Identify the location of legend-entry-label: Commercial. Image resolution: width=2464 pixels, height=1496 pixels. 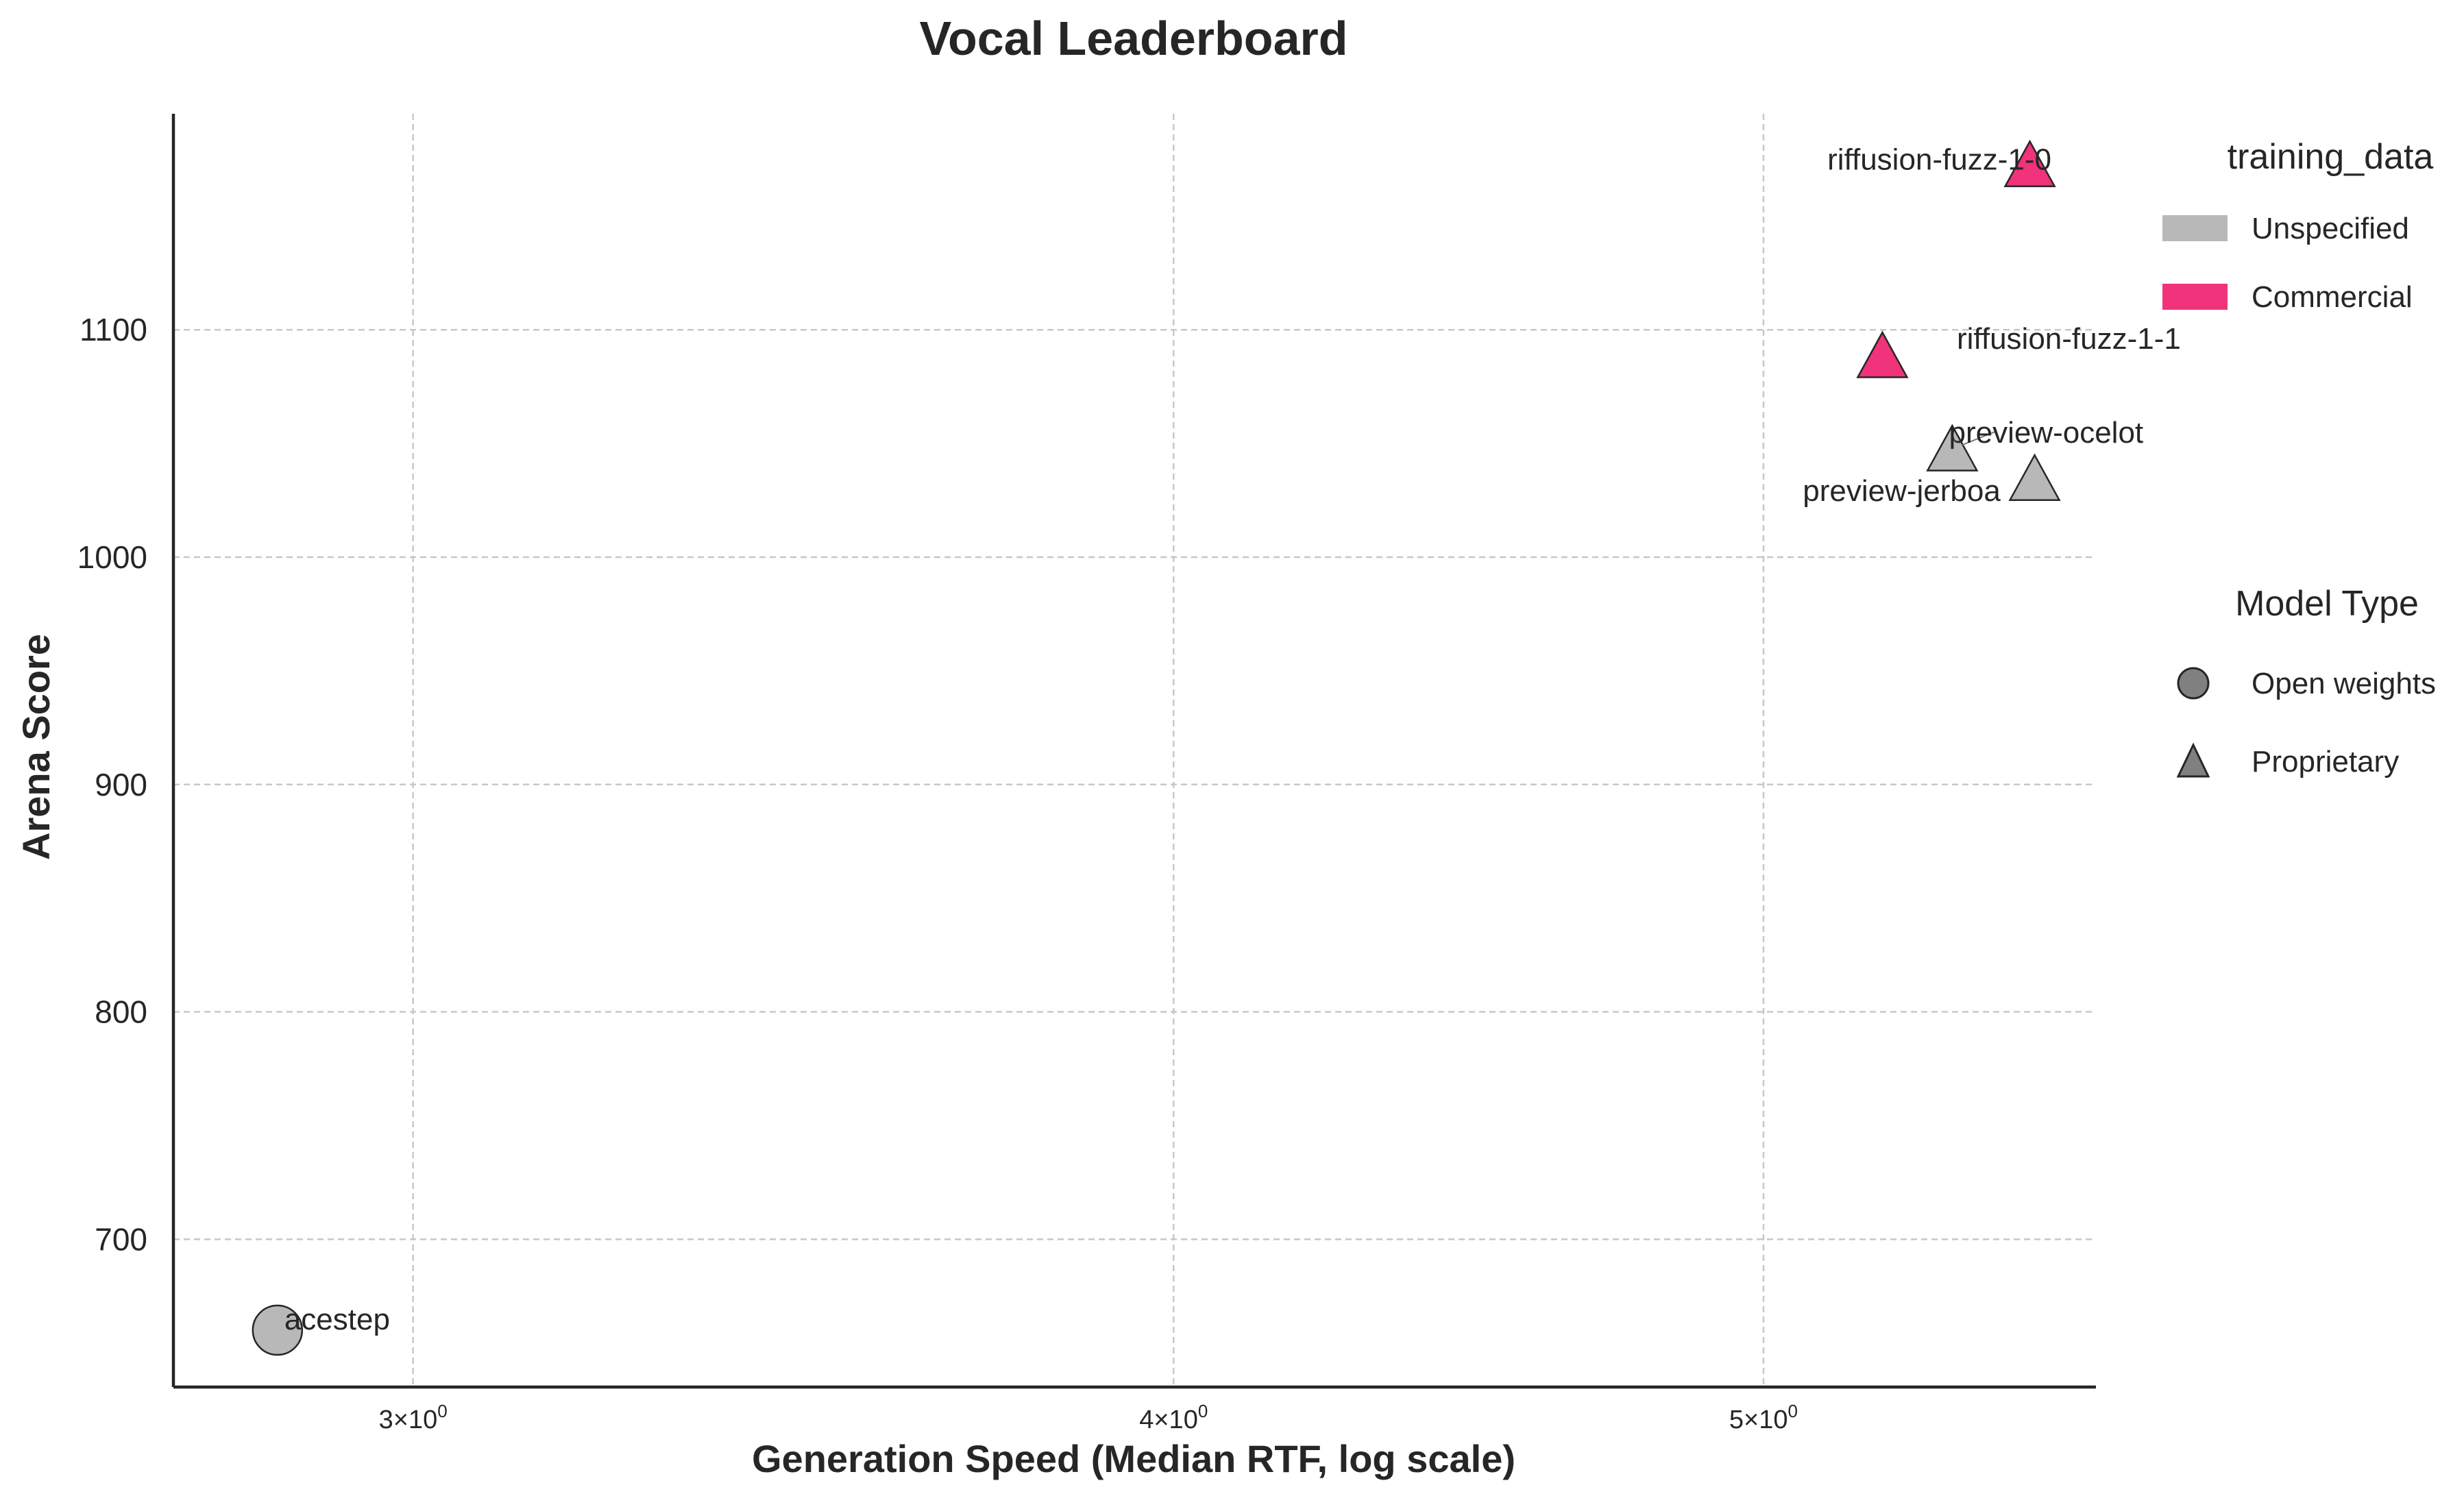
(2332, 297).